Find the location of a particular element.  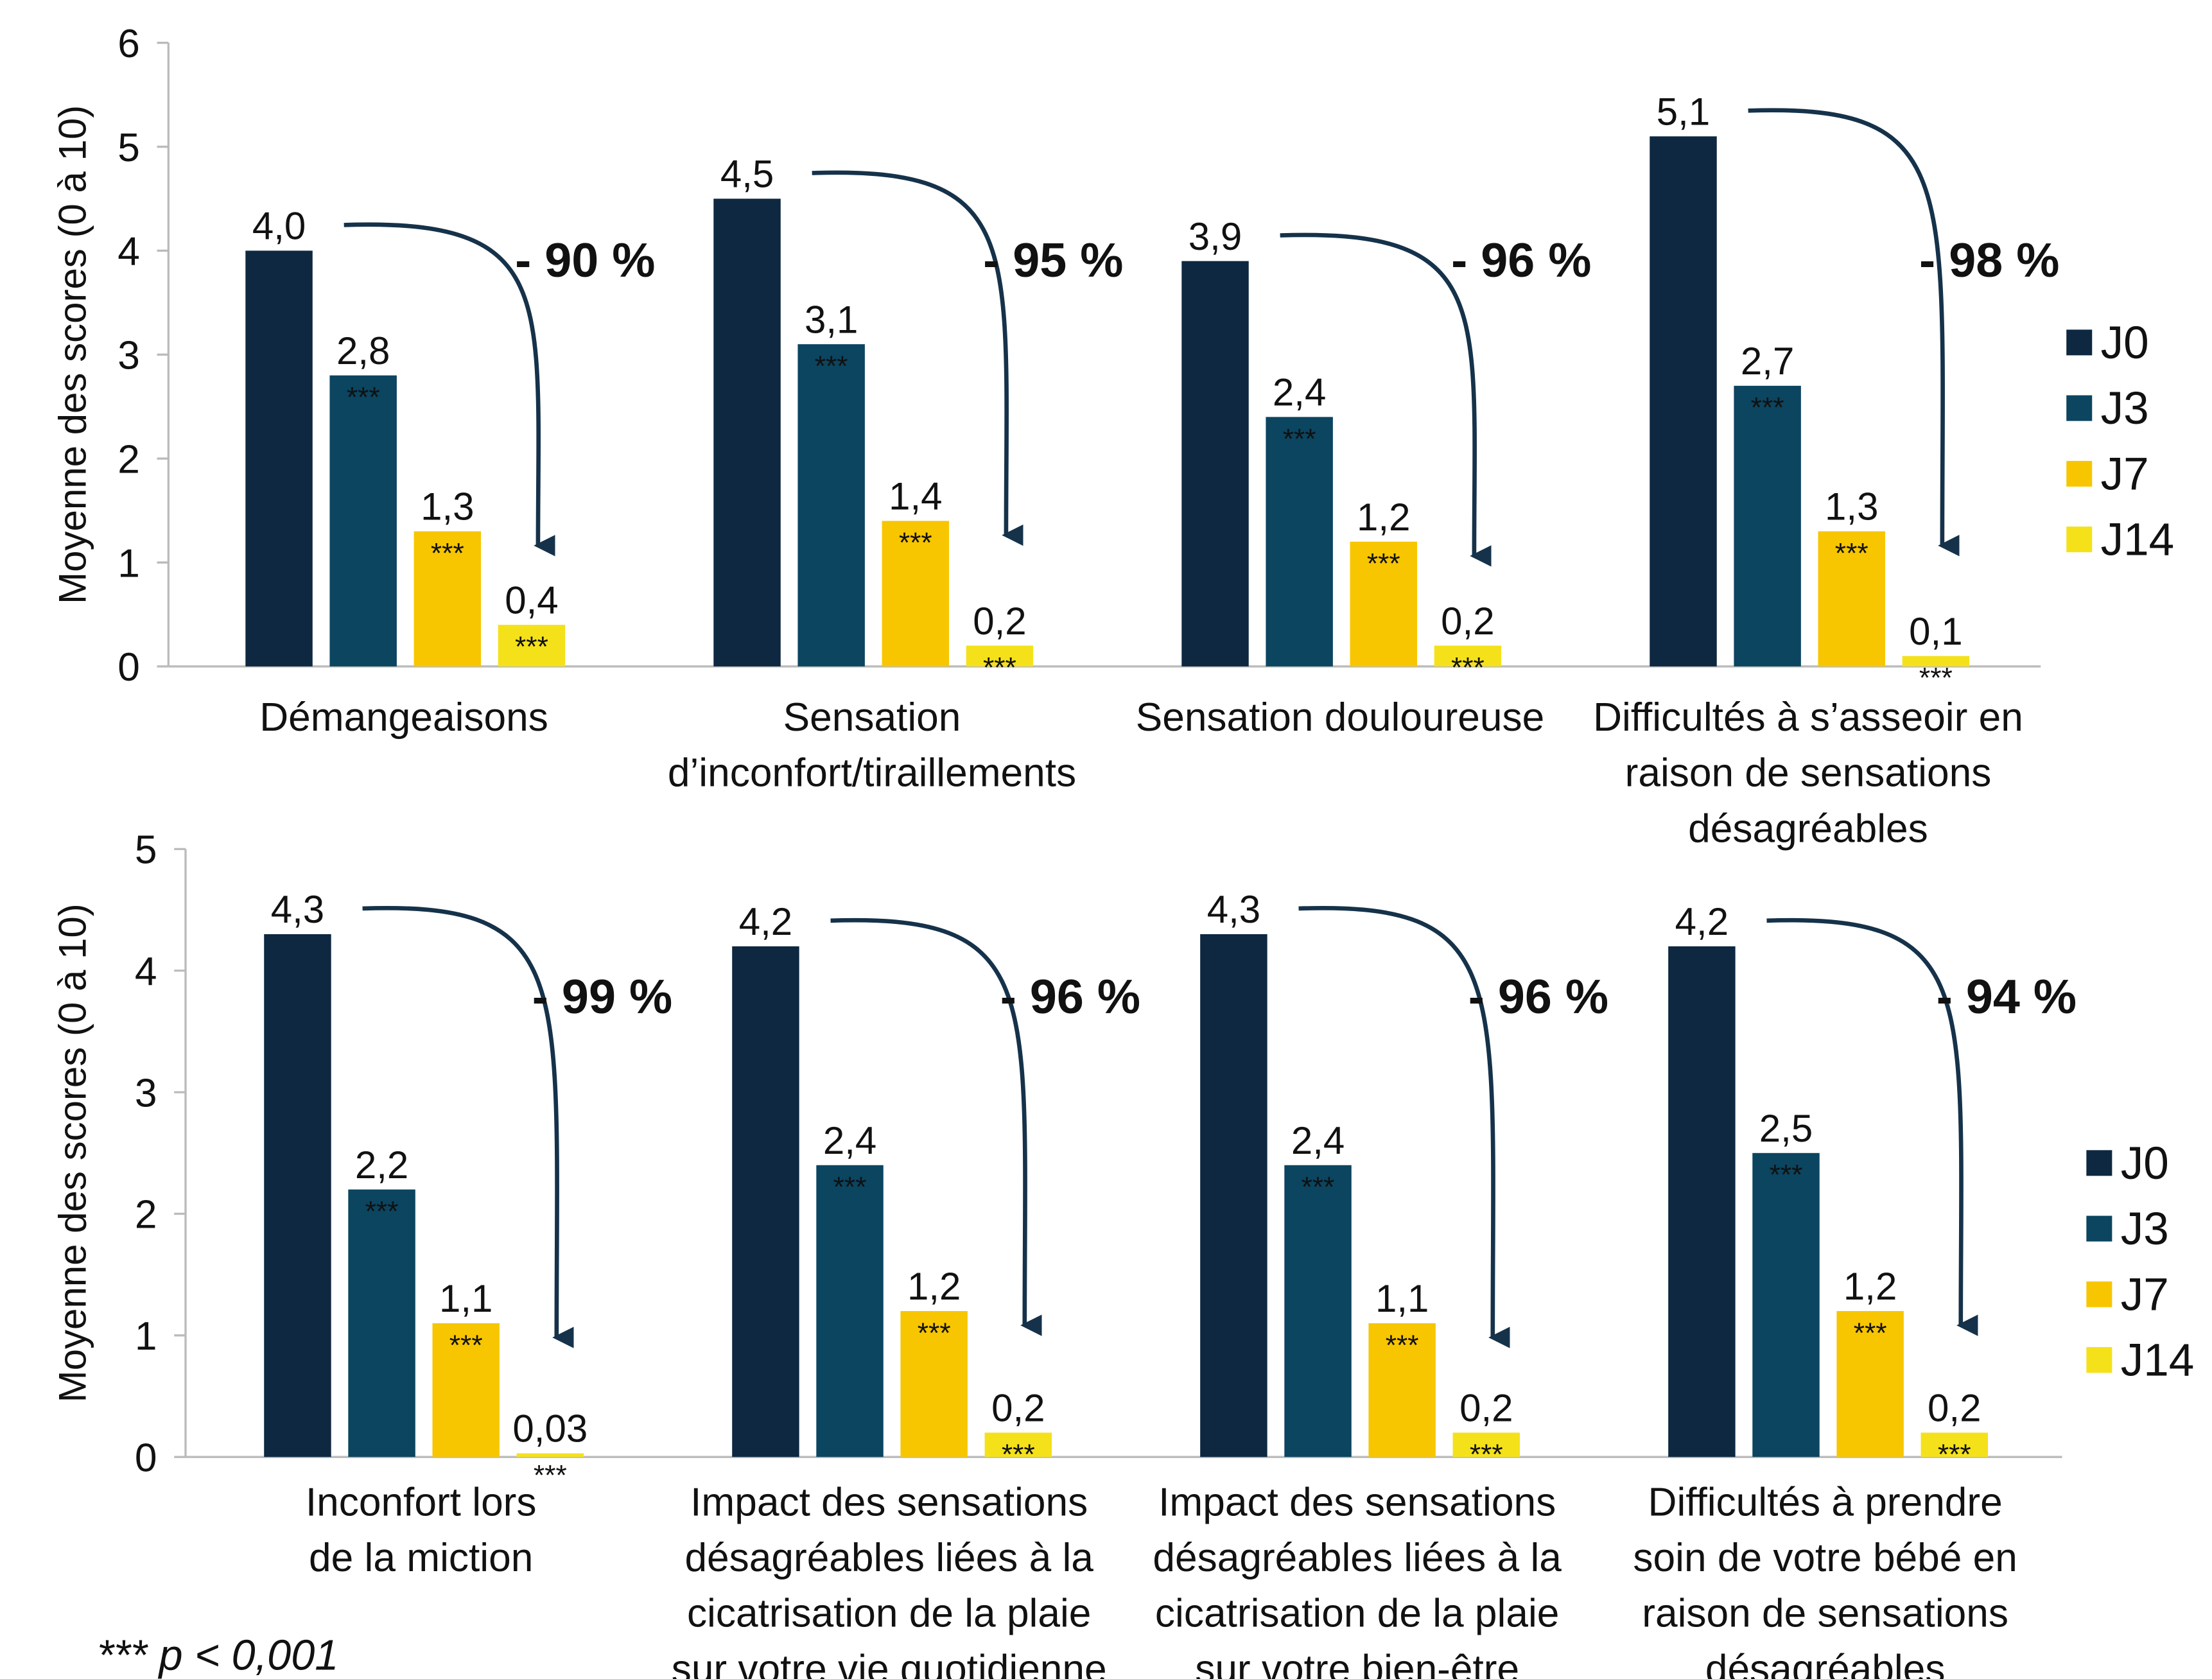

value-label: 2,7 is located at coordinates (1767, 362).